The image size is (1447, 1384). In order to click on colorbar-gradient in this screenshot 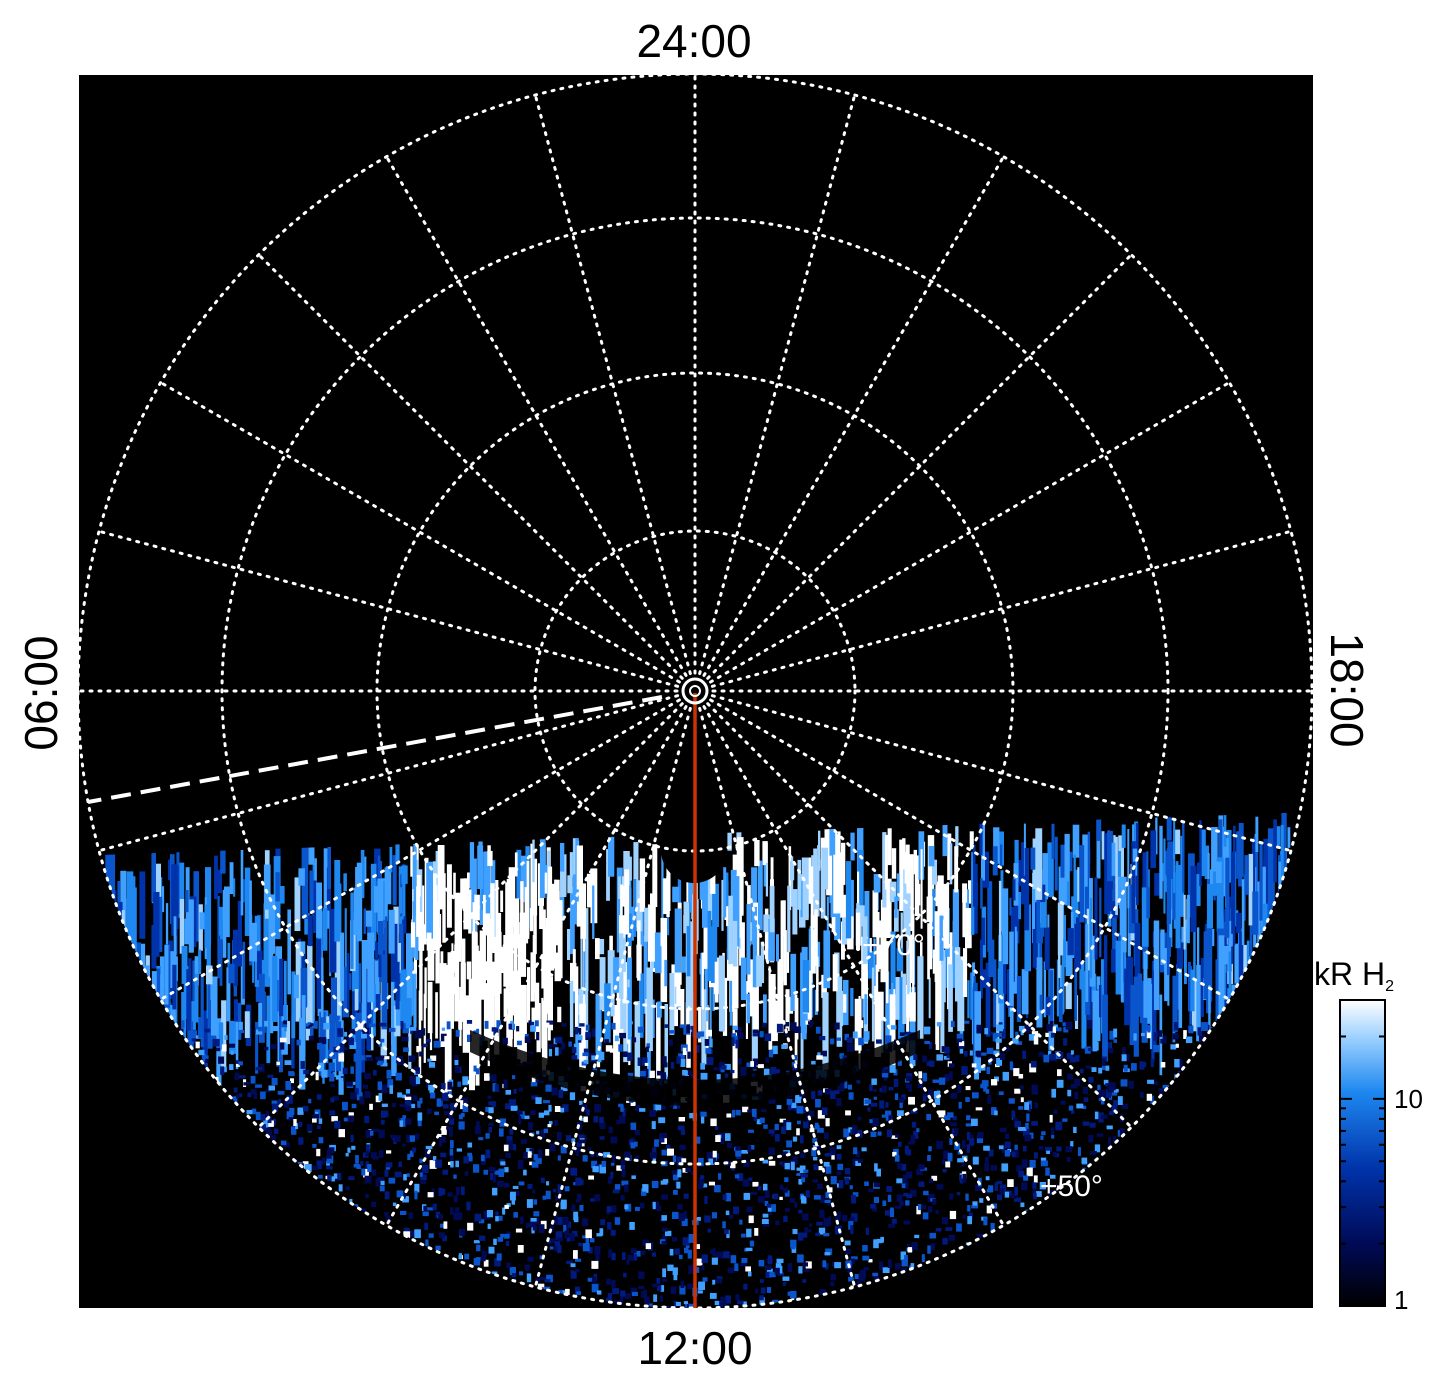, I will do `click(1362, 1153)`.